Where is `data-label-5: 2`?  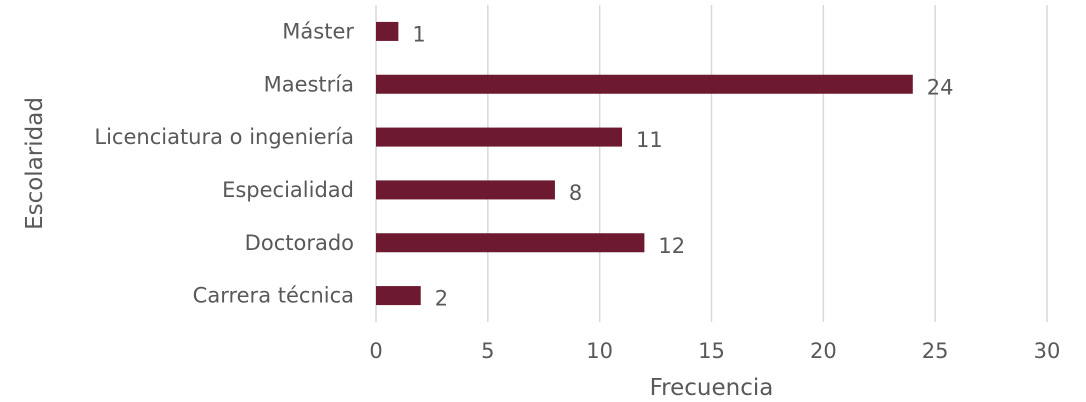 data-label-5: 2 is located at coordinates (441, 299).